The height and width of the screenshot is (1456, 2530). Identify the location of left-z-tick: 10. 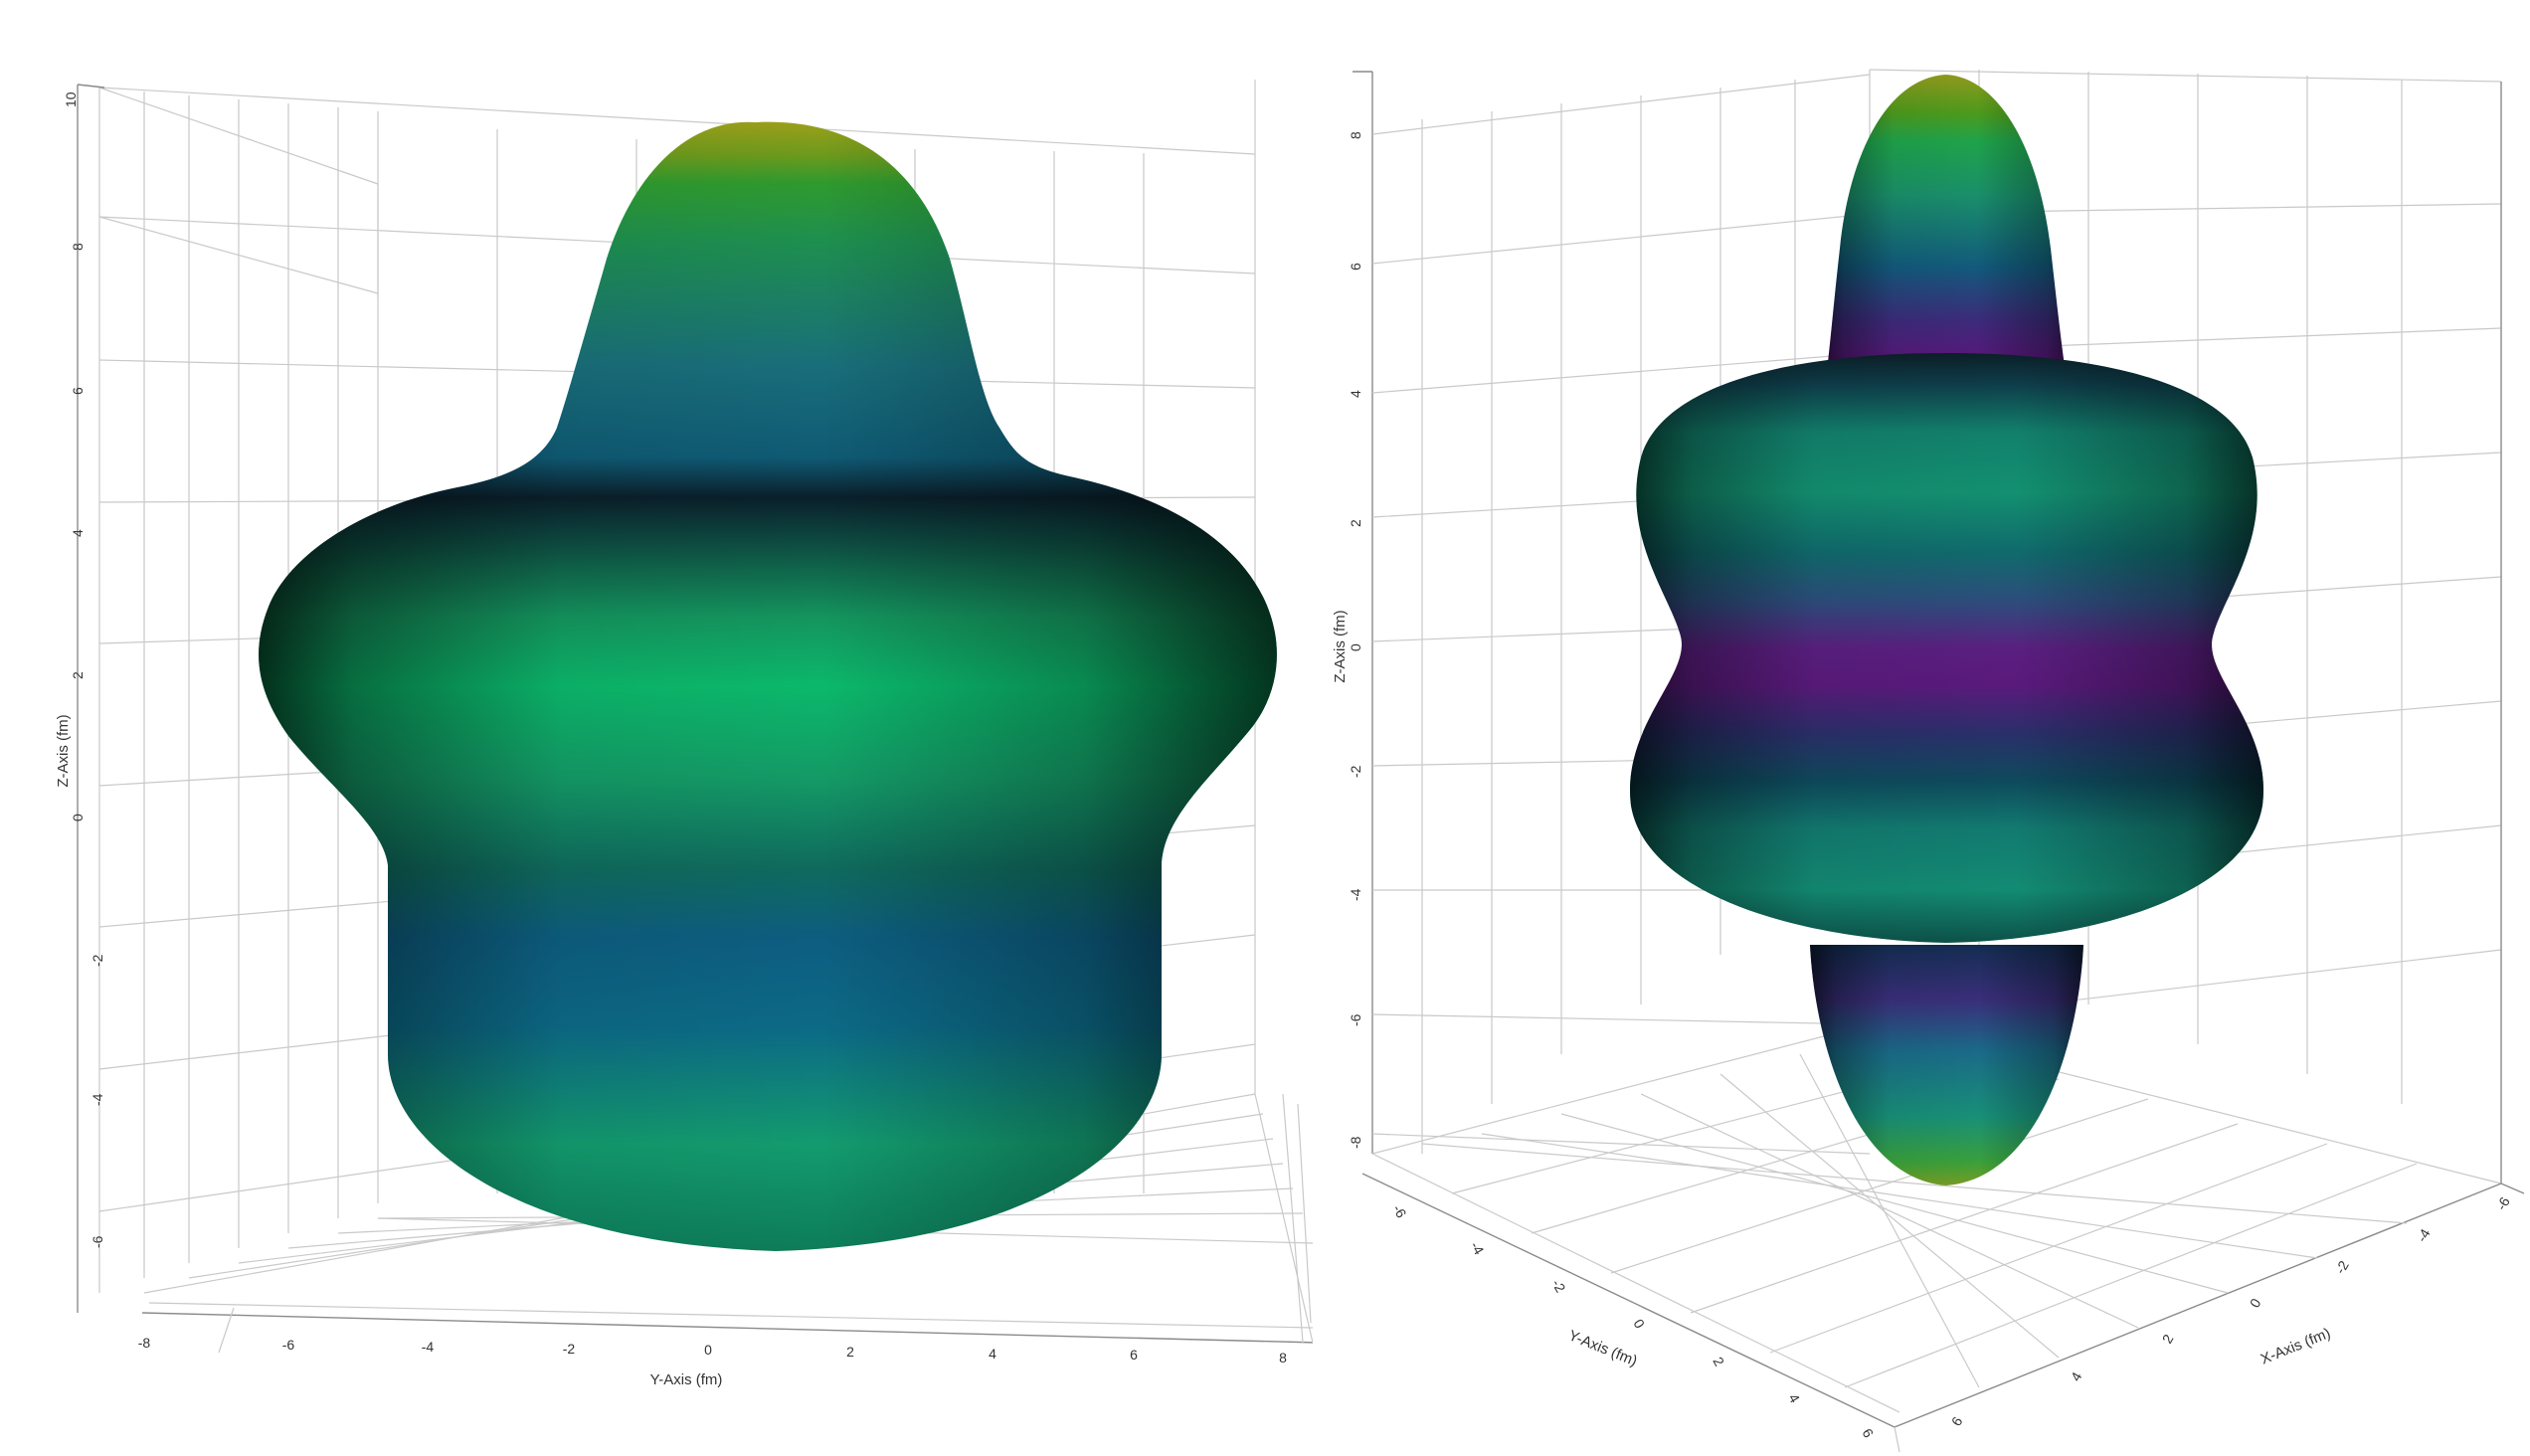
(71, 99).